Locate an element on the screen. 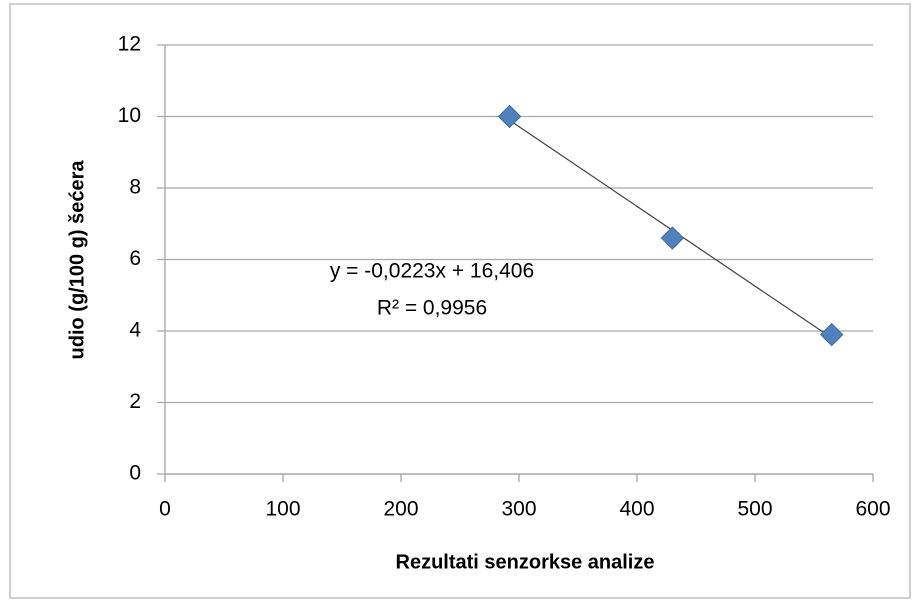 This screenshot has height=602, width=917. y-tick-label: 0 is located at coordinates (135, 473).